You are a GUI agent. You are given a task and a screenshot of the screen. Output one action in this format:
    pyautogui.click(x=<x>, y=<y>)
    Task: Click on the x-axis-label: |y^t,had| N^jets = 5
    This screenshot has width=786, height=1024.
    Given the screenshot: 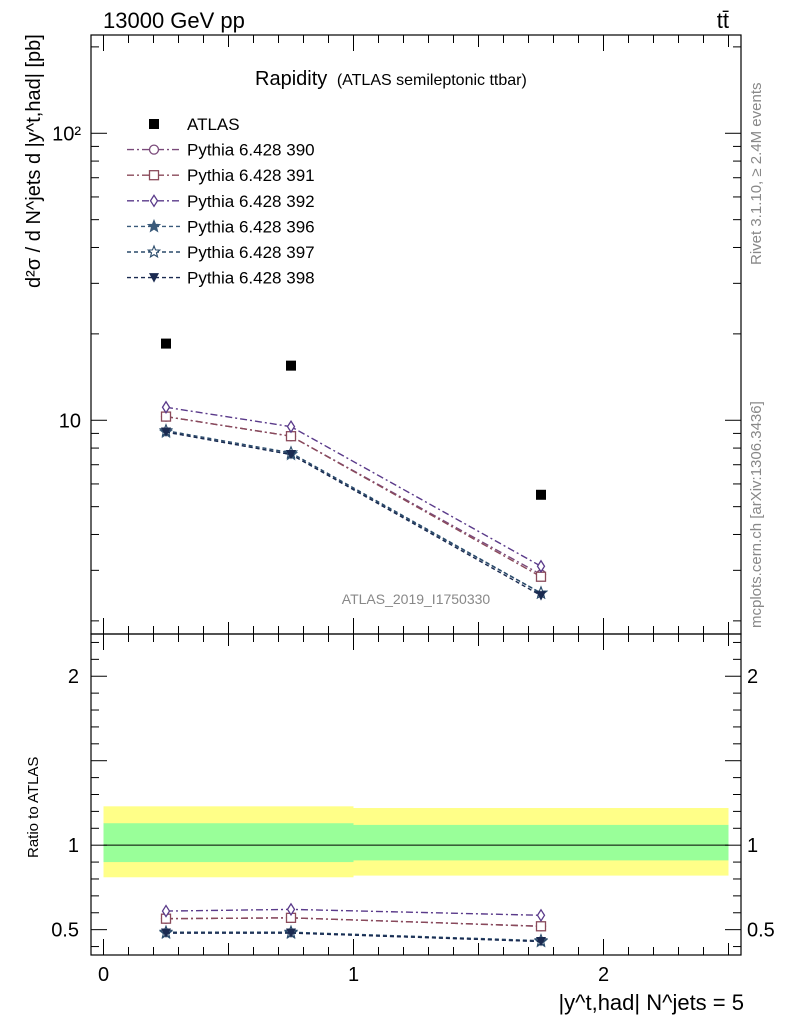 What is the action you would take?
    pyautogui.click(x=651, y=1002)
    